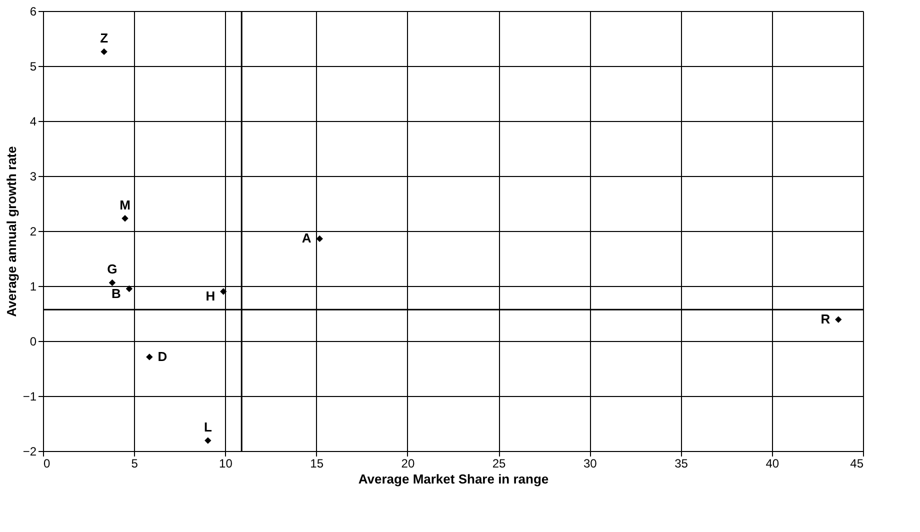 The width and height of the screenshot is (920, 532). What do you see at coordinates (499, 463) in the screenshot?
I see `x-tick-label: 25` at bounding box center [499, 463].